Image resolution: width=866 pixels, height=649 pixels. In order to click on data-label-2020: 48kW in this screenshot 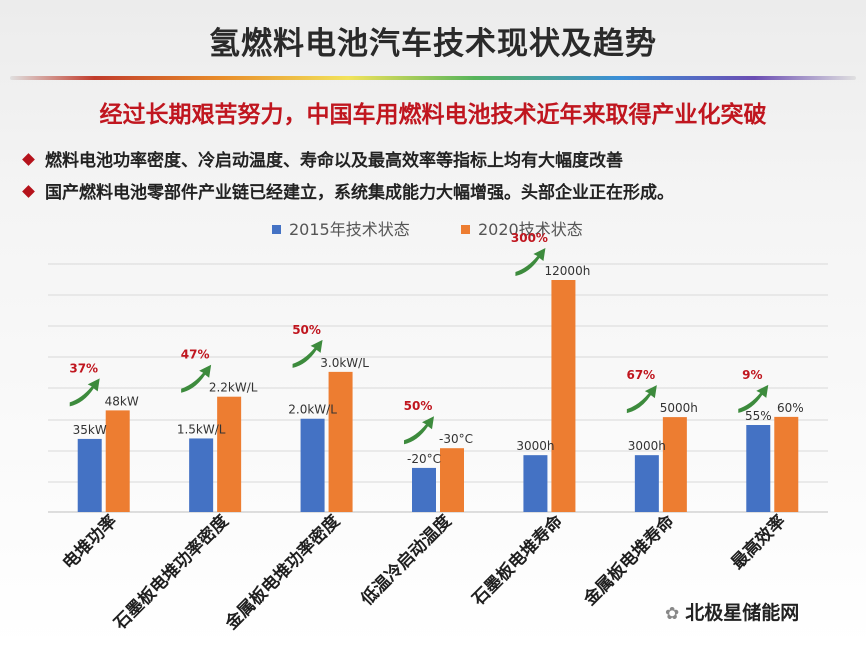, I will do `click(122, 401)`.